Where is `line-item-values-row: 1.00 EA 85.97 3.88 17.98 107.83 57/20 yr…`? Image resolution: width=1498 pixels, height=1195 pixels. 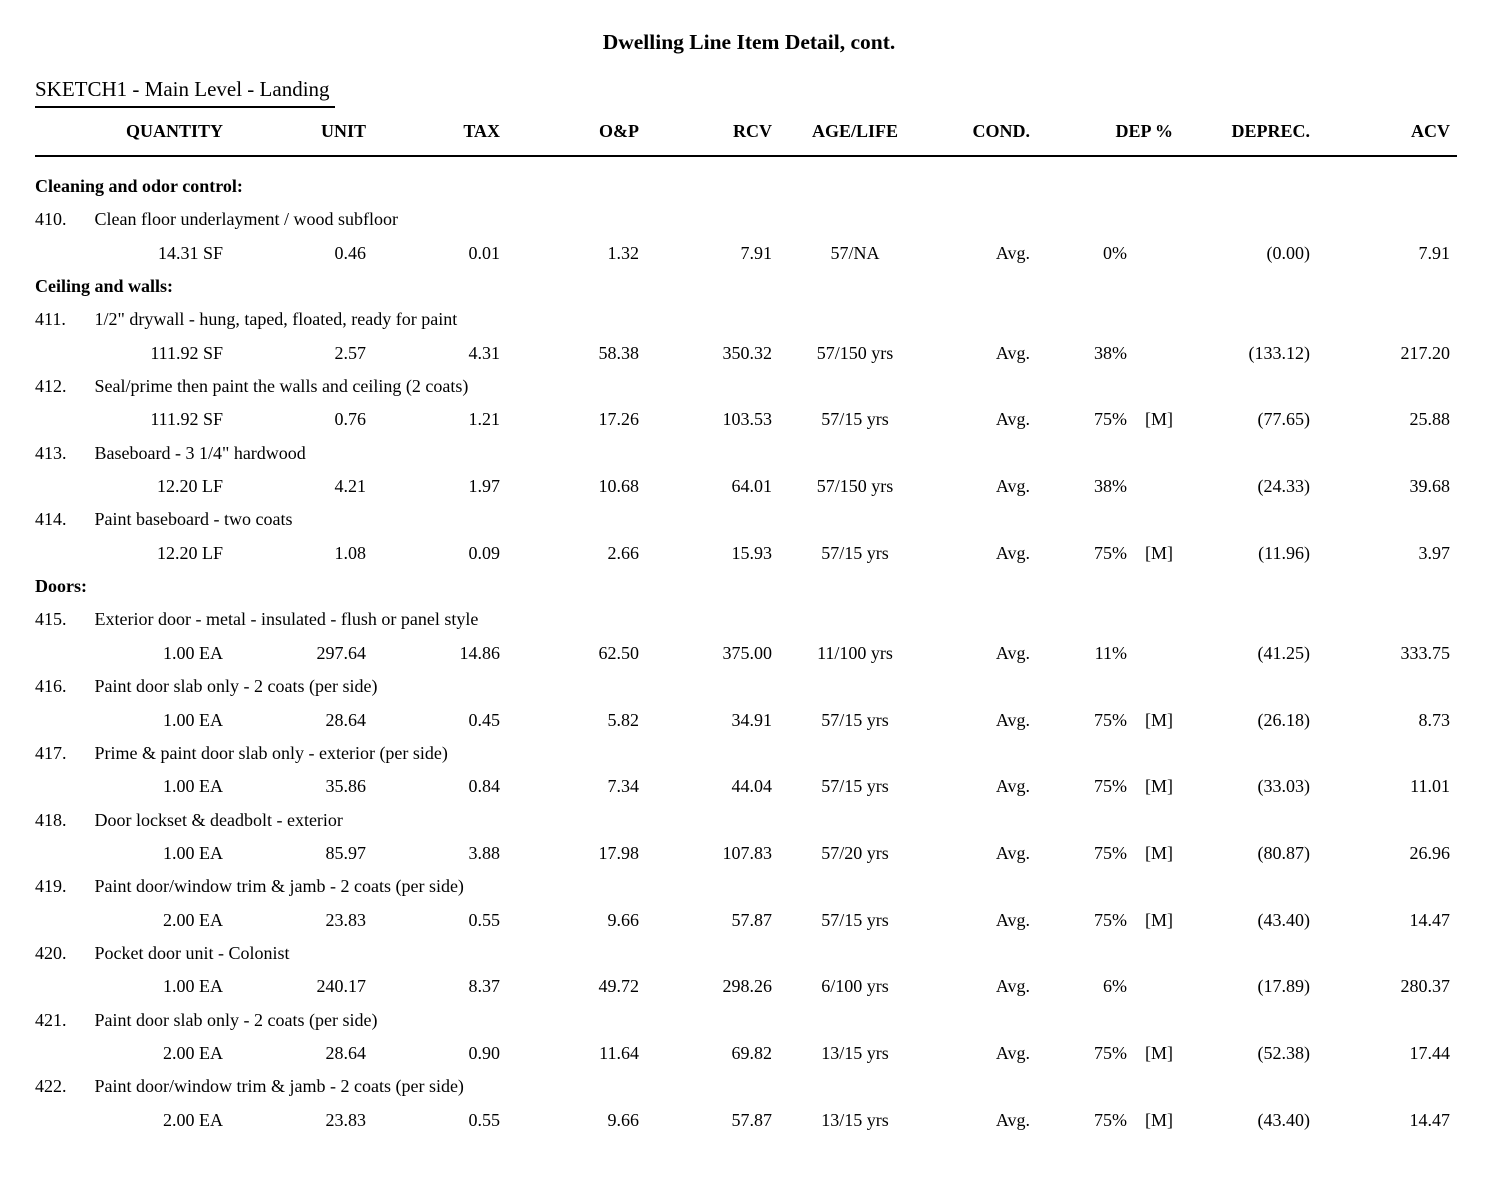
line-item-values-row: 1.00 EA 85.97 3.88 17.98 107.83 57/20 yr… is located at coordinates (766, 853).